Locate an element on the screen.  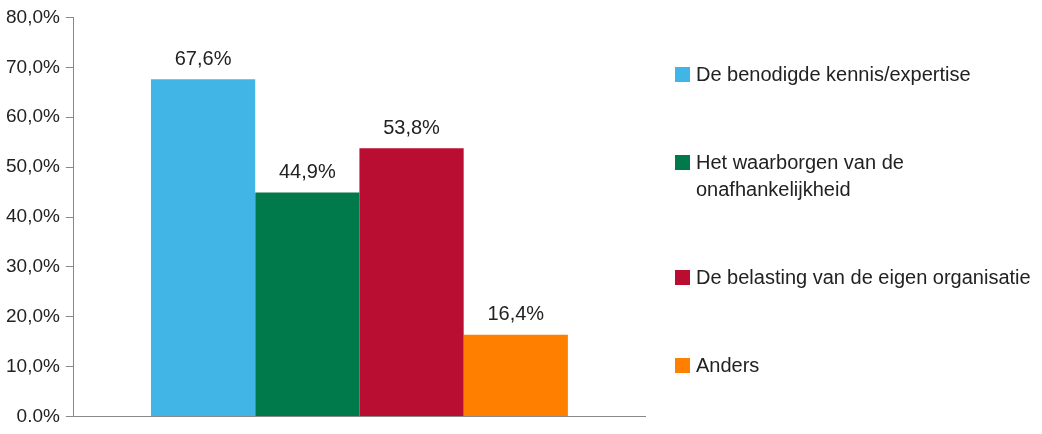
y-tick-label: 60,0% is located at coordinates (33, 116).